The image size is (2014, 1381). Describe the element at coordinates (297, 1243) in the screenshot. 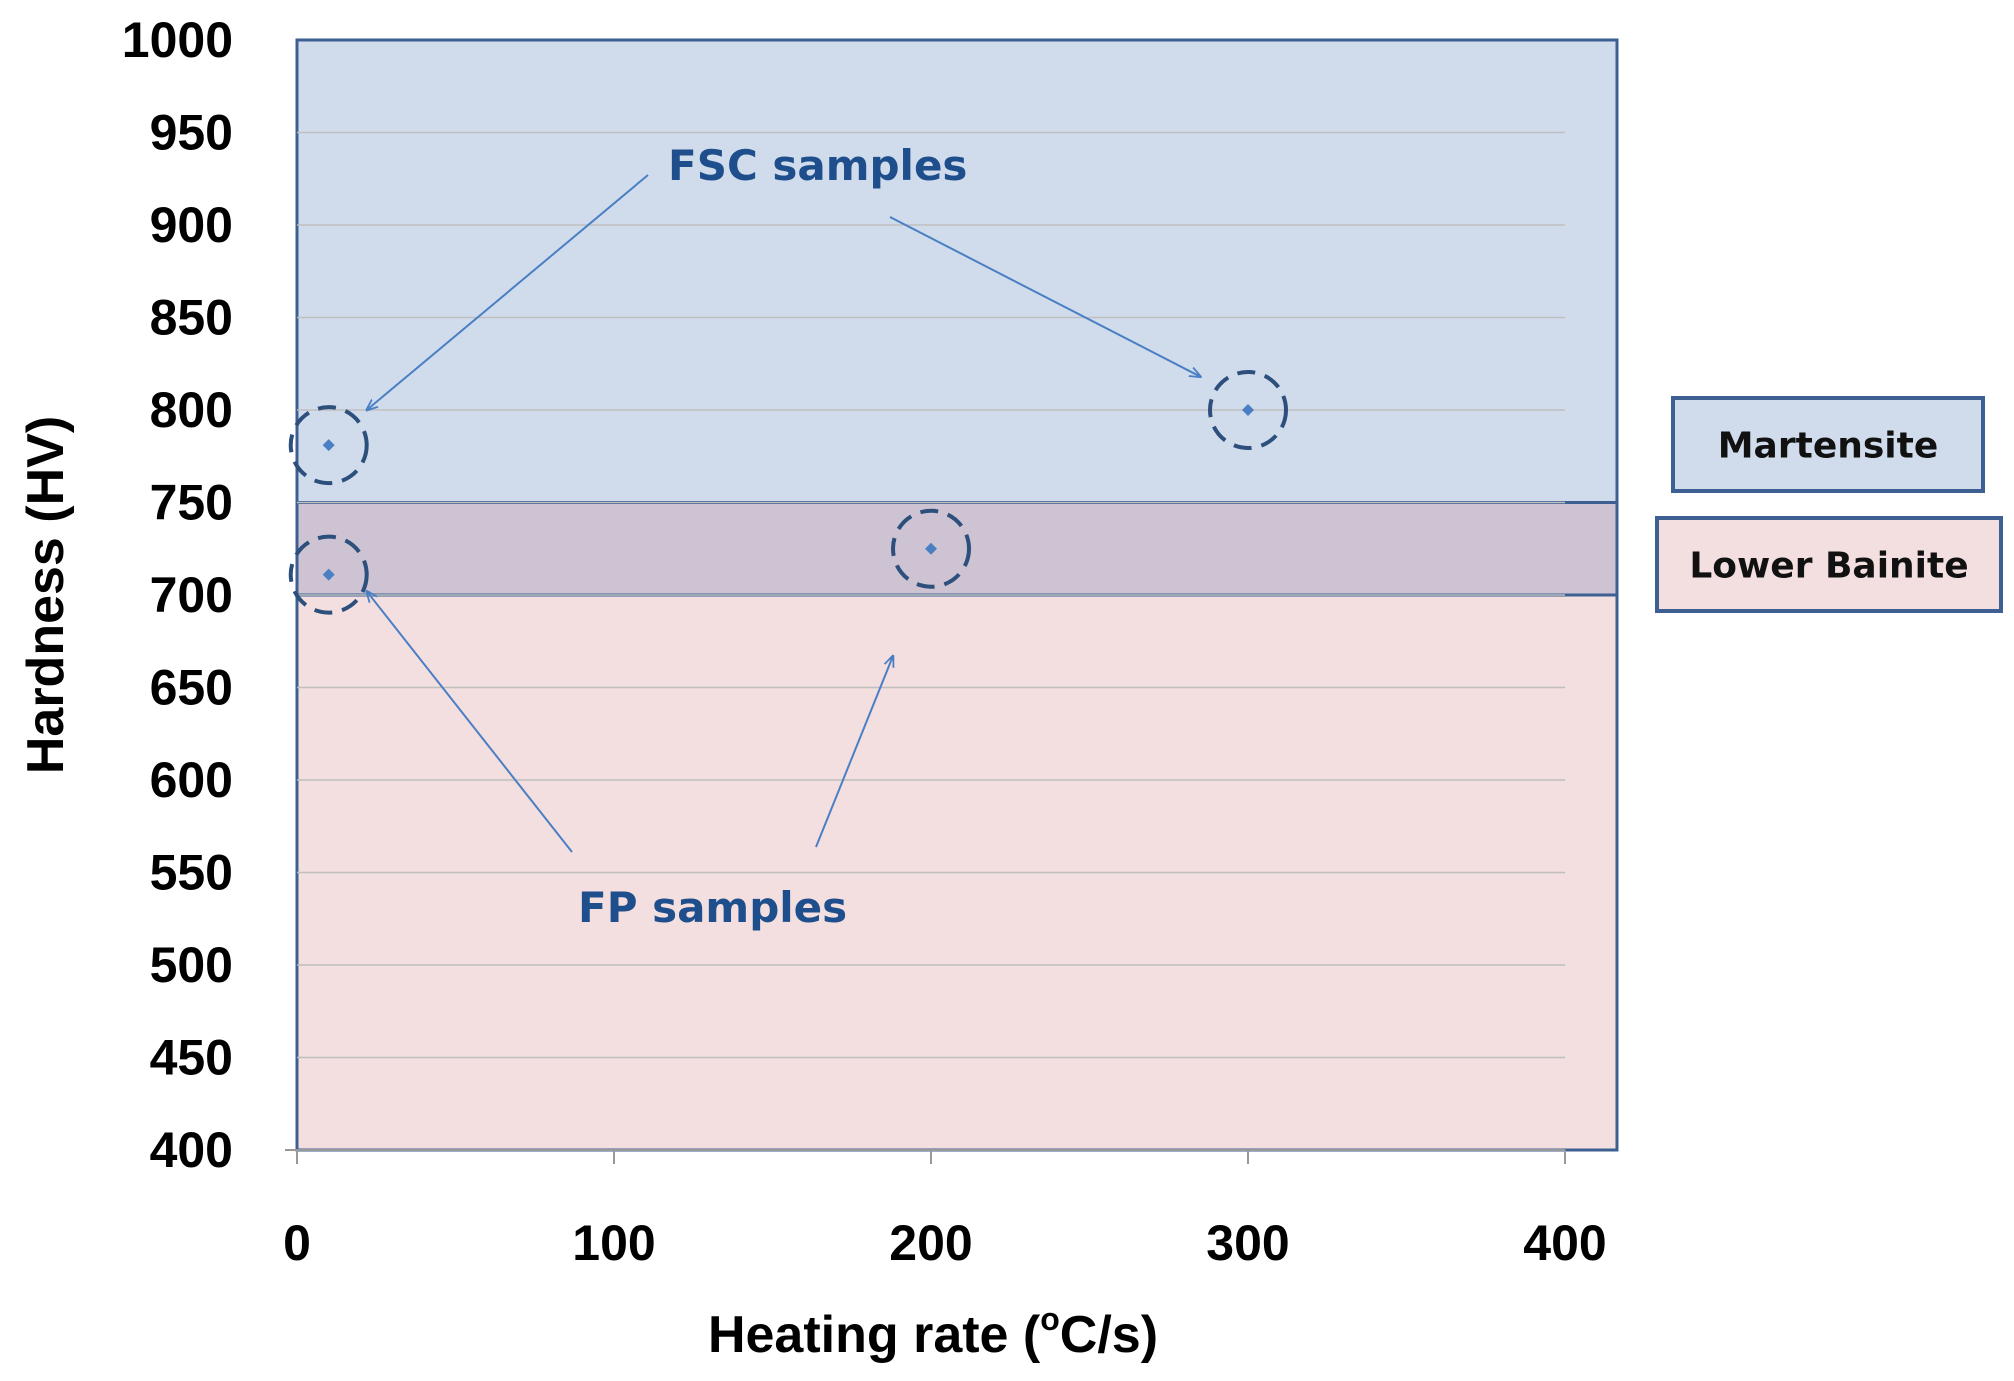

I see `x-tick-label: 0` at that location.